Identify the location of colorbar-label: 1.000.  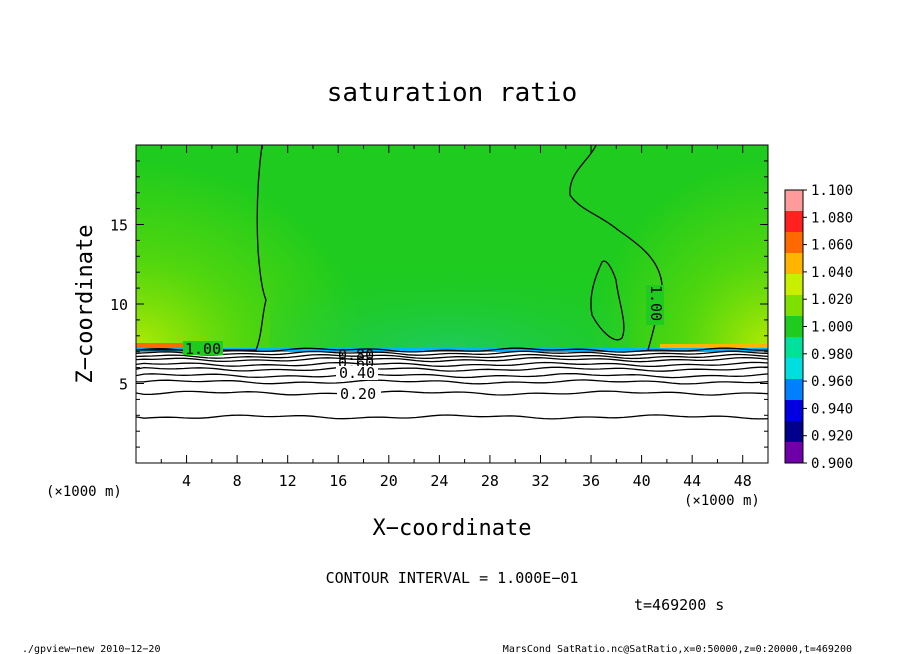
(832, 328).